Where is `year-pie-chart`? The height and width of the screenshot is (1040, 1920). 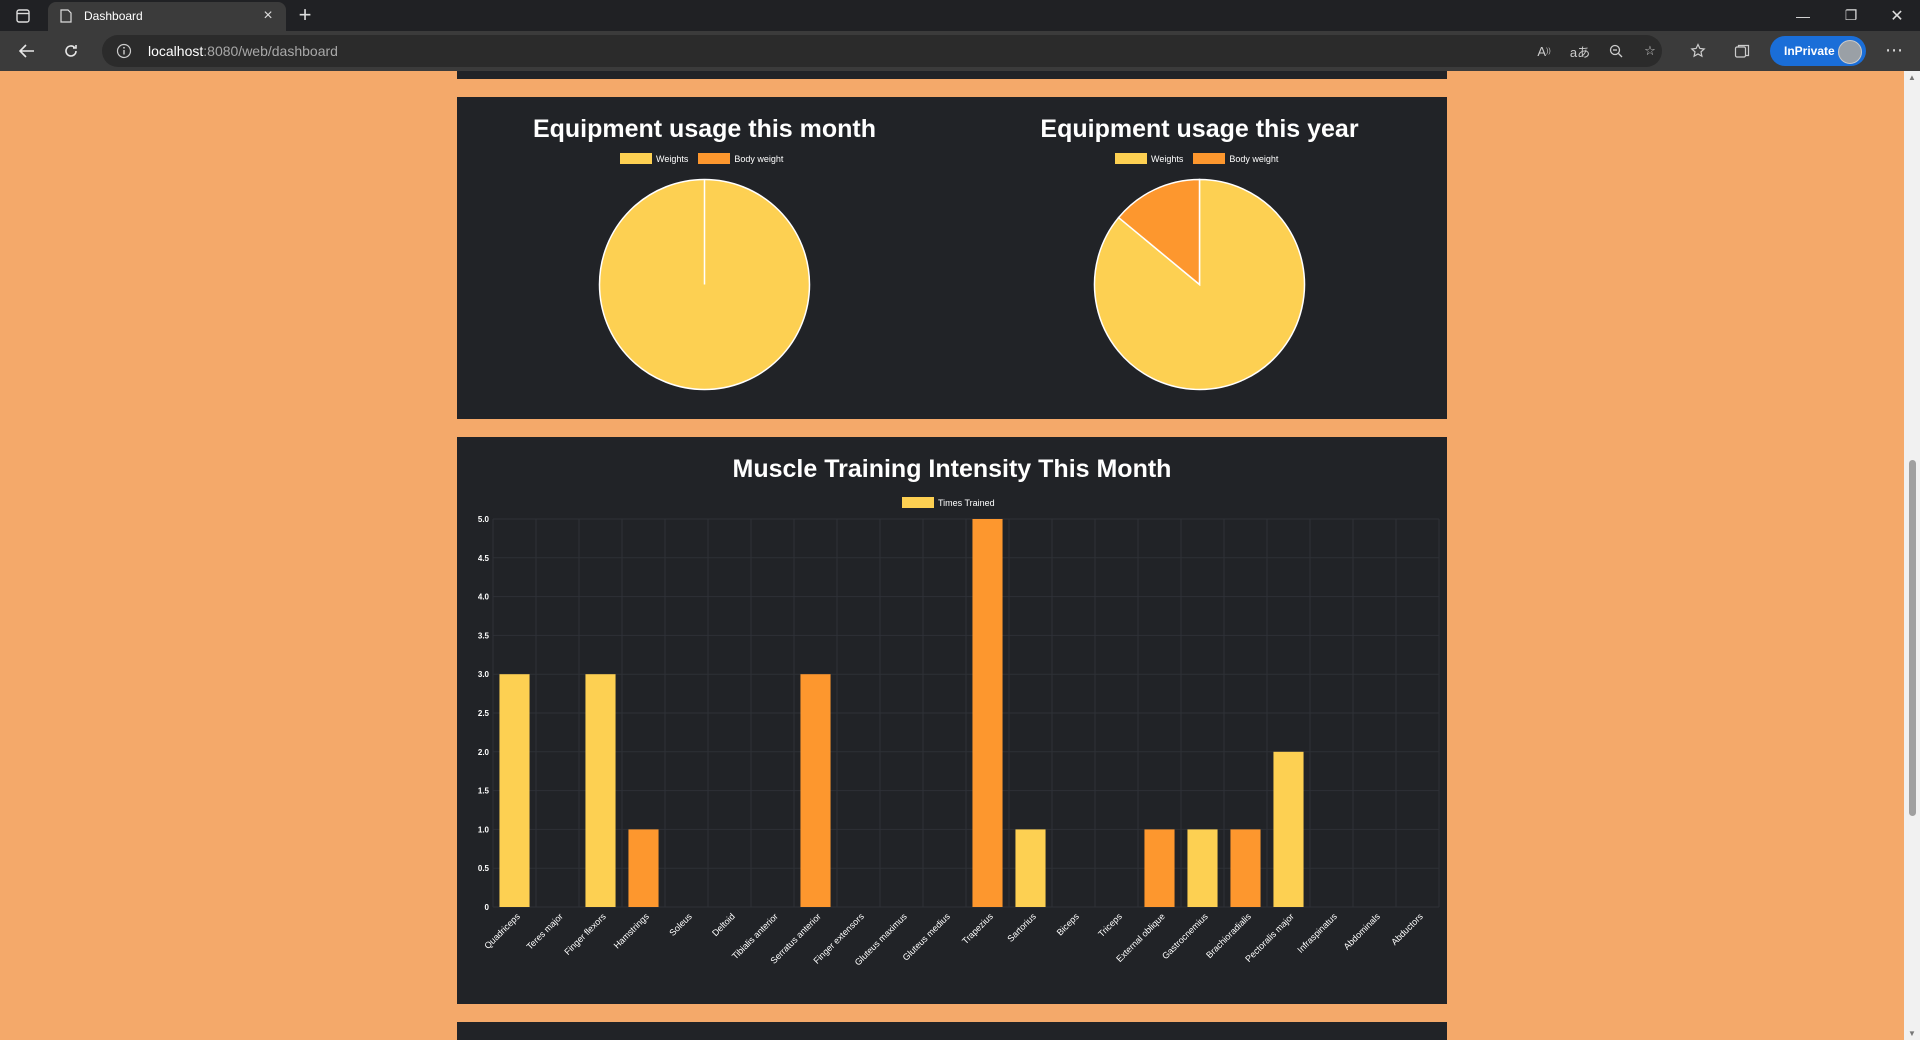
year-pie-chart is located at coordinates (1199, 284).